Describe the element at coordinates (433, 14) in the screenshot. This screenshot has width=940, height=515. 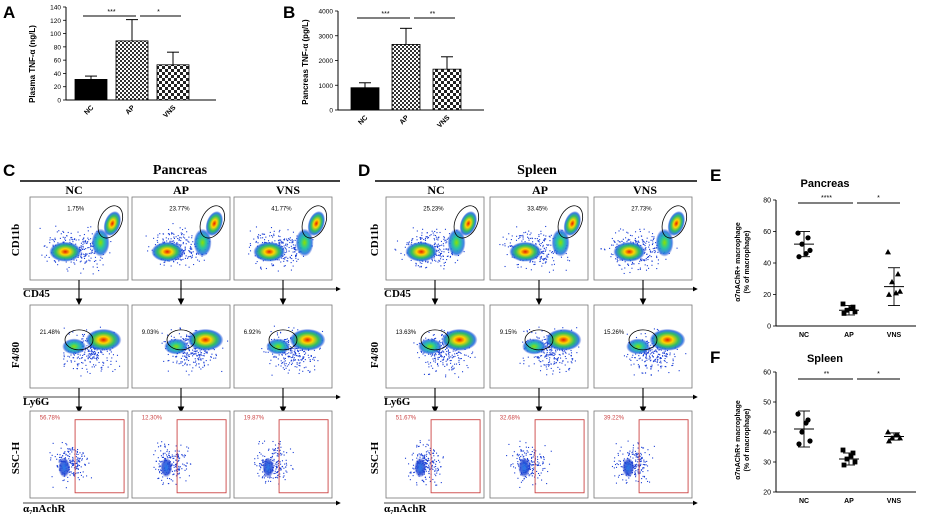
I see `sig-label: **` at that location.